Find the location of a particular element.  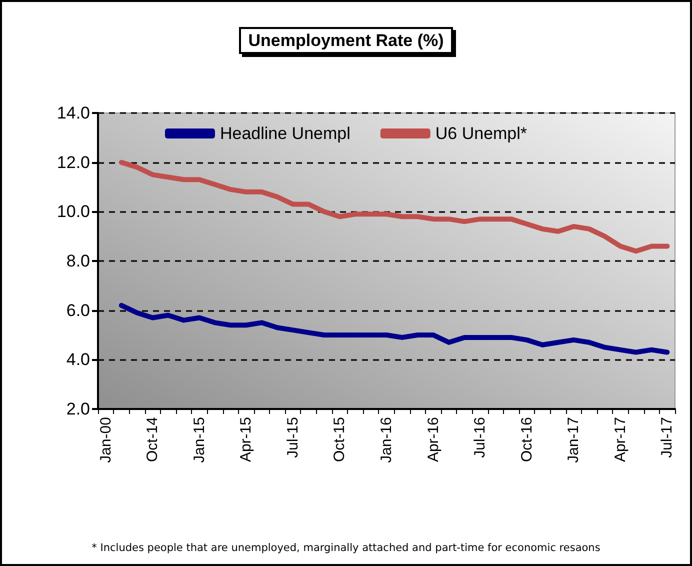

x-tick-label: Oct-15 is located at coordinates (339, 439).